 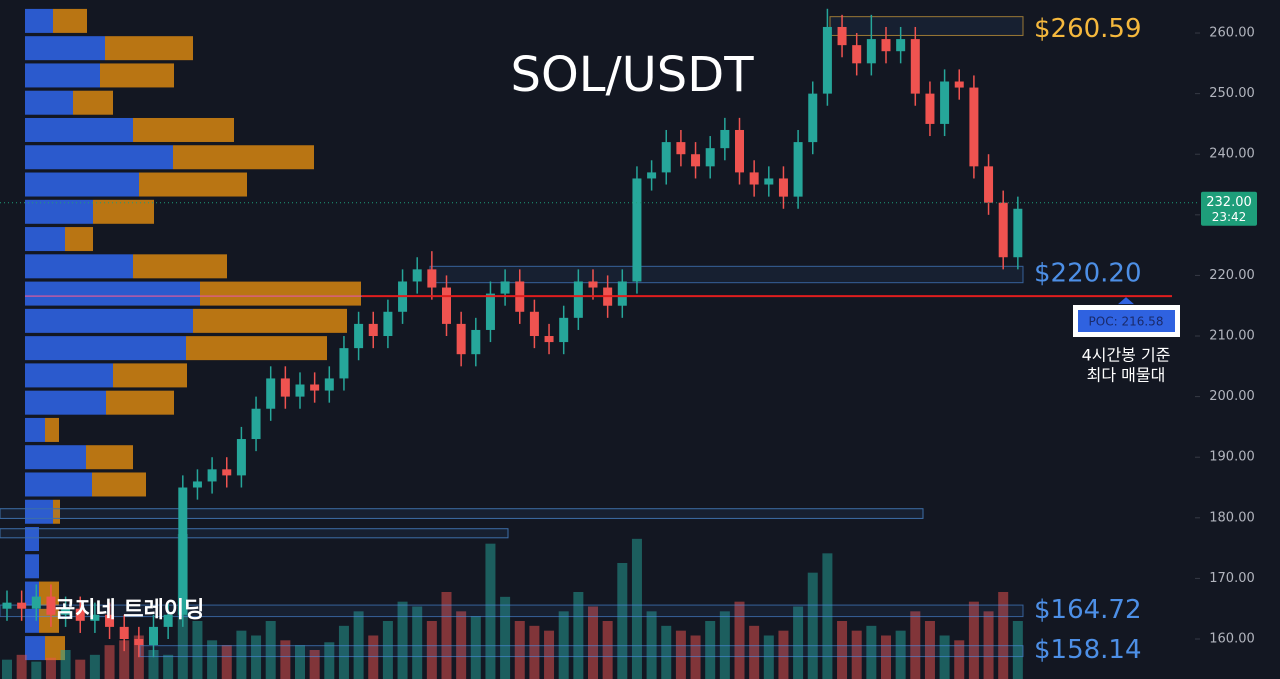 What do you see at coordinates (1088, 29) in the screenshot?
I see `level-label: $260.59` at bounding box center [1088, 29].